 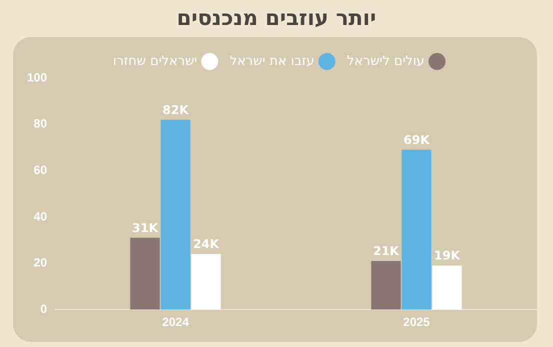 I want to click on y-tick-label: 0, so click(x=44, y=309).